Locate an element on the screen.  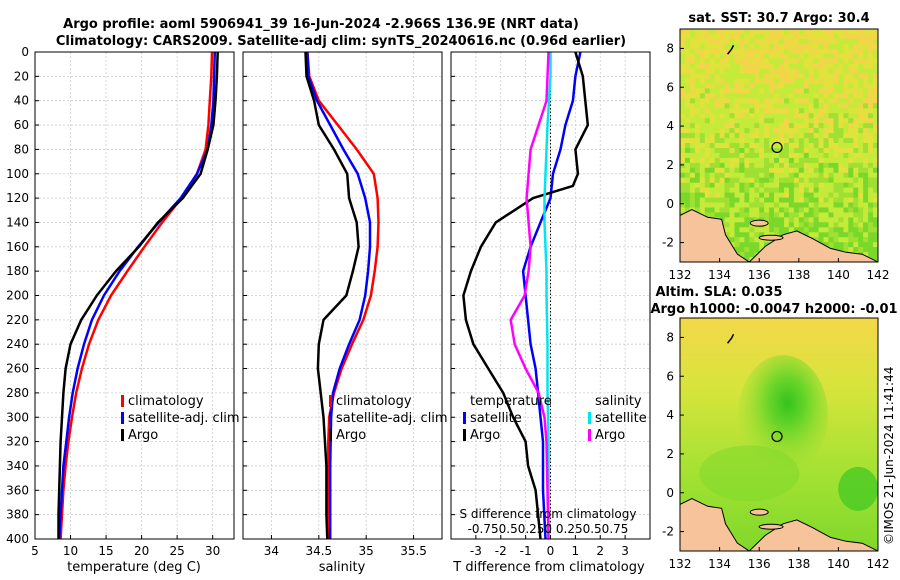
series-group is located at coordinates (526, 295).